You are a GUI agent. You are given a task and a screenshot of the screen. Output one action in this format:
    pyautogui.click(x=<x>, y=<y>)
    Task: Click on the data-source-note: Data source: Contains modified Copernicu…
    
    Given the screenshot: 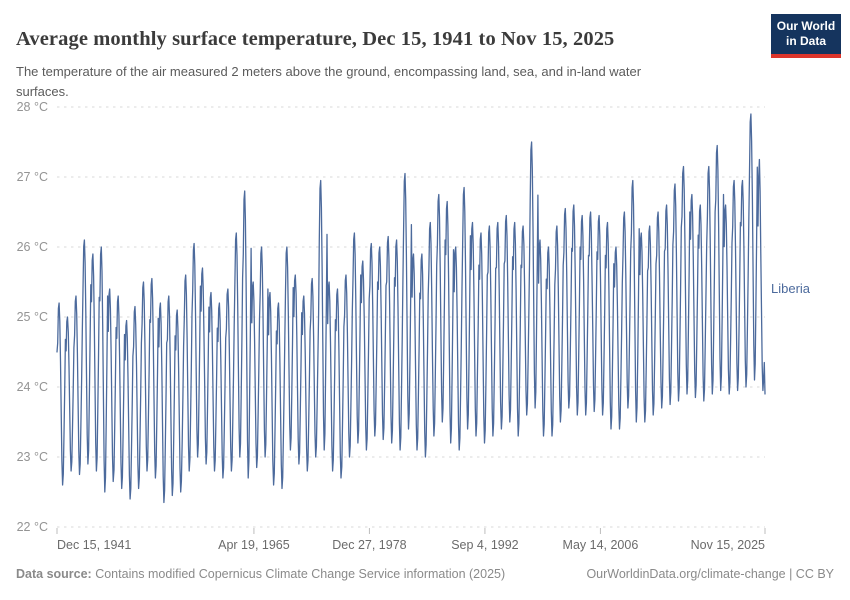 What is the action you would take?
    pyautogui.click(x=260, y=574)
    